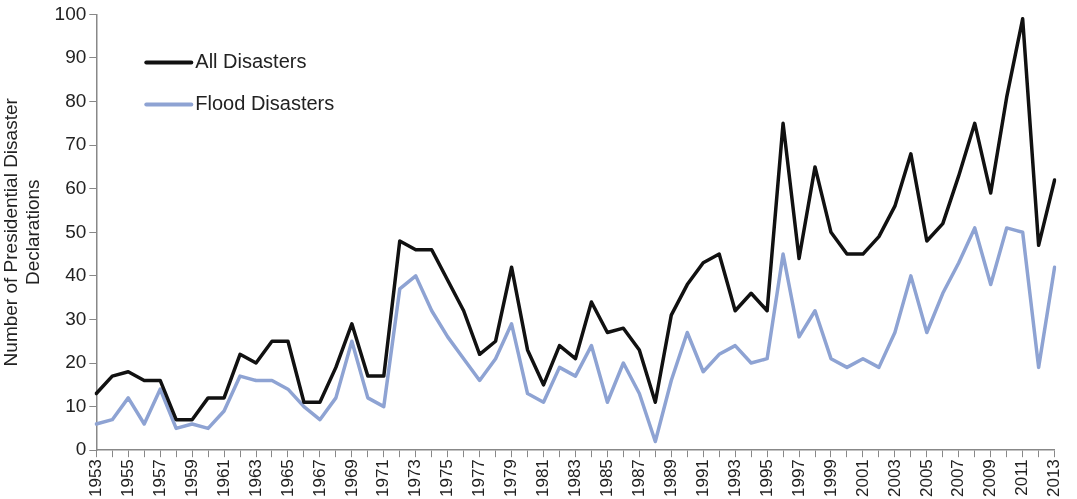  Describe the element at coordinates (76, 405) in the screenshot. I see `y-tick-label: 10` at that location.